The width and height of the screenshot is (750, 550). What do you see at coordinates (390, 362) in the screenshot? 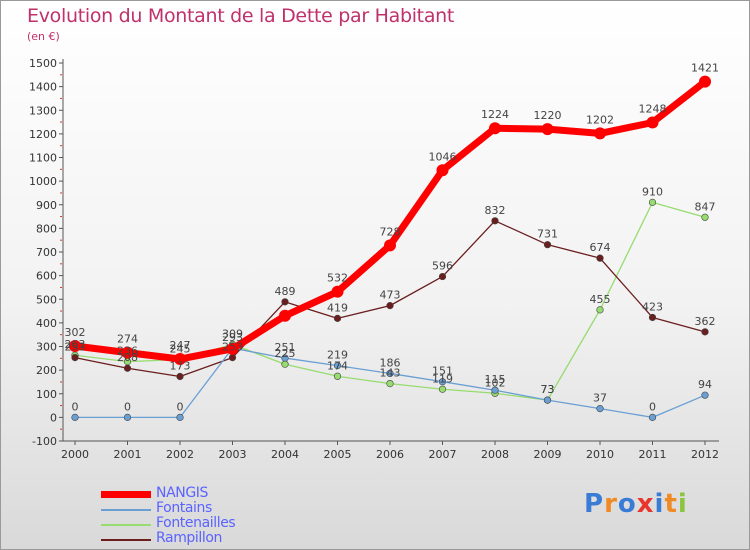
I see `data-label-fontains: 186` at bounding box center [390, 362].